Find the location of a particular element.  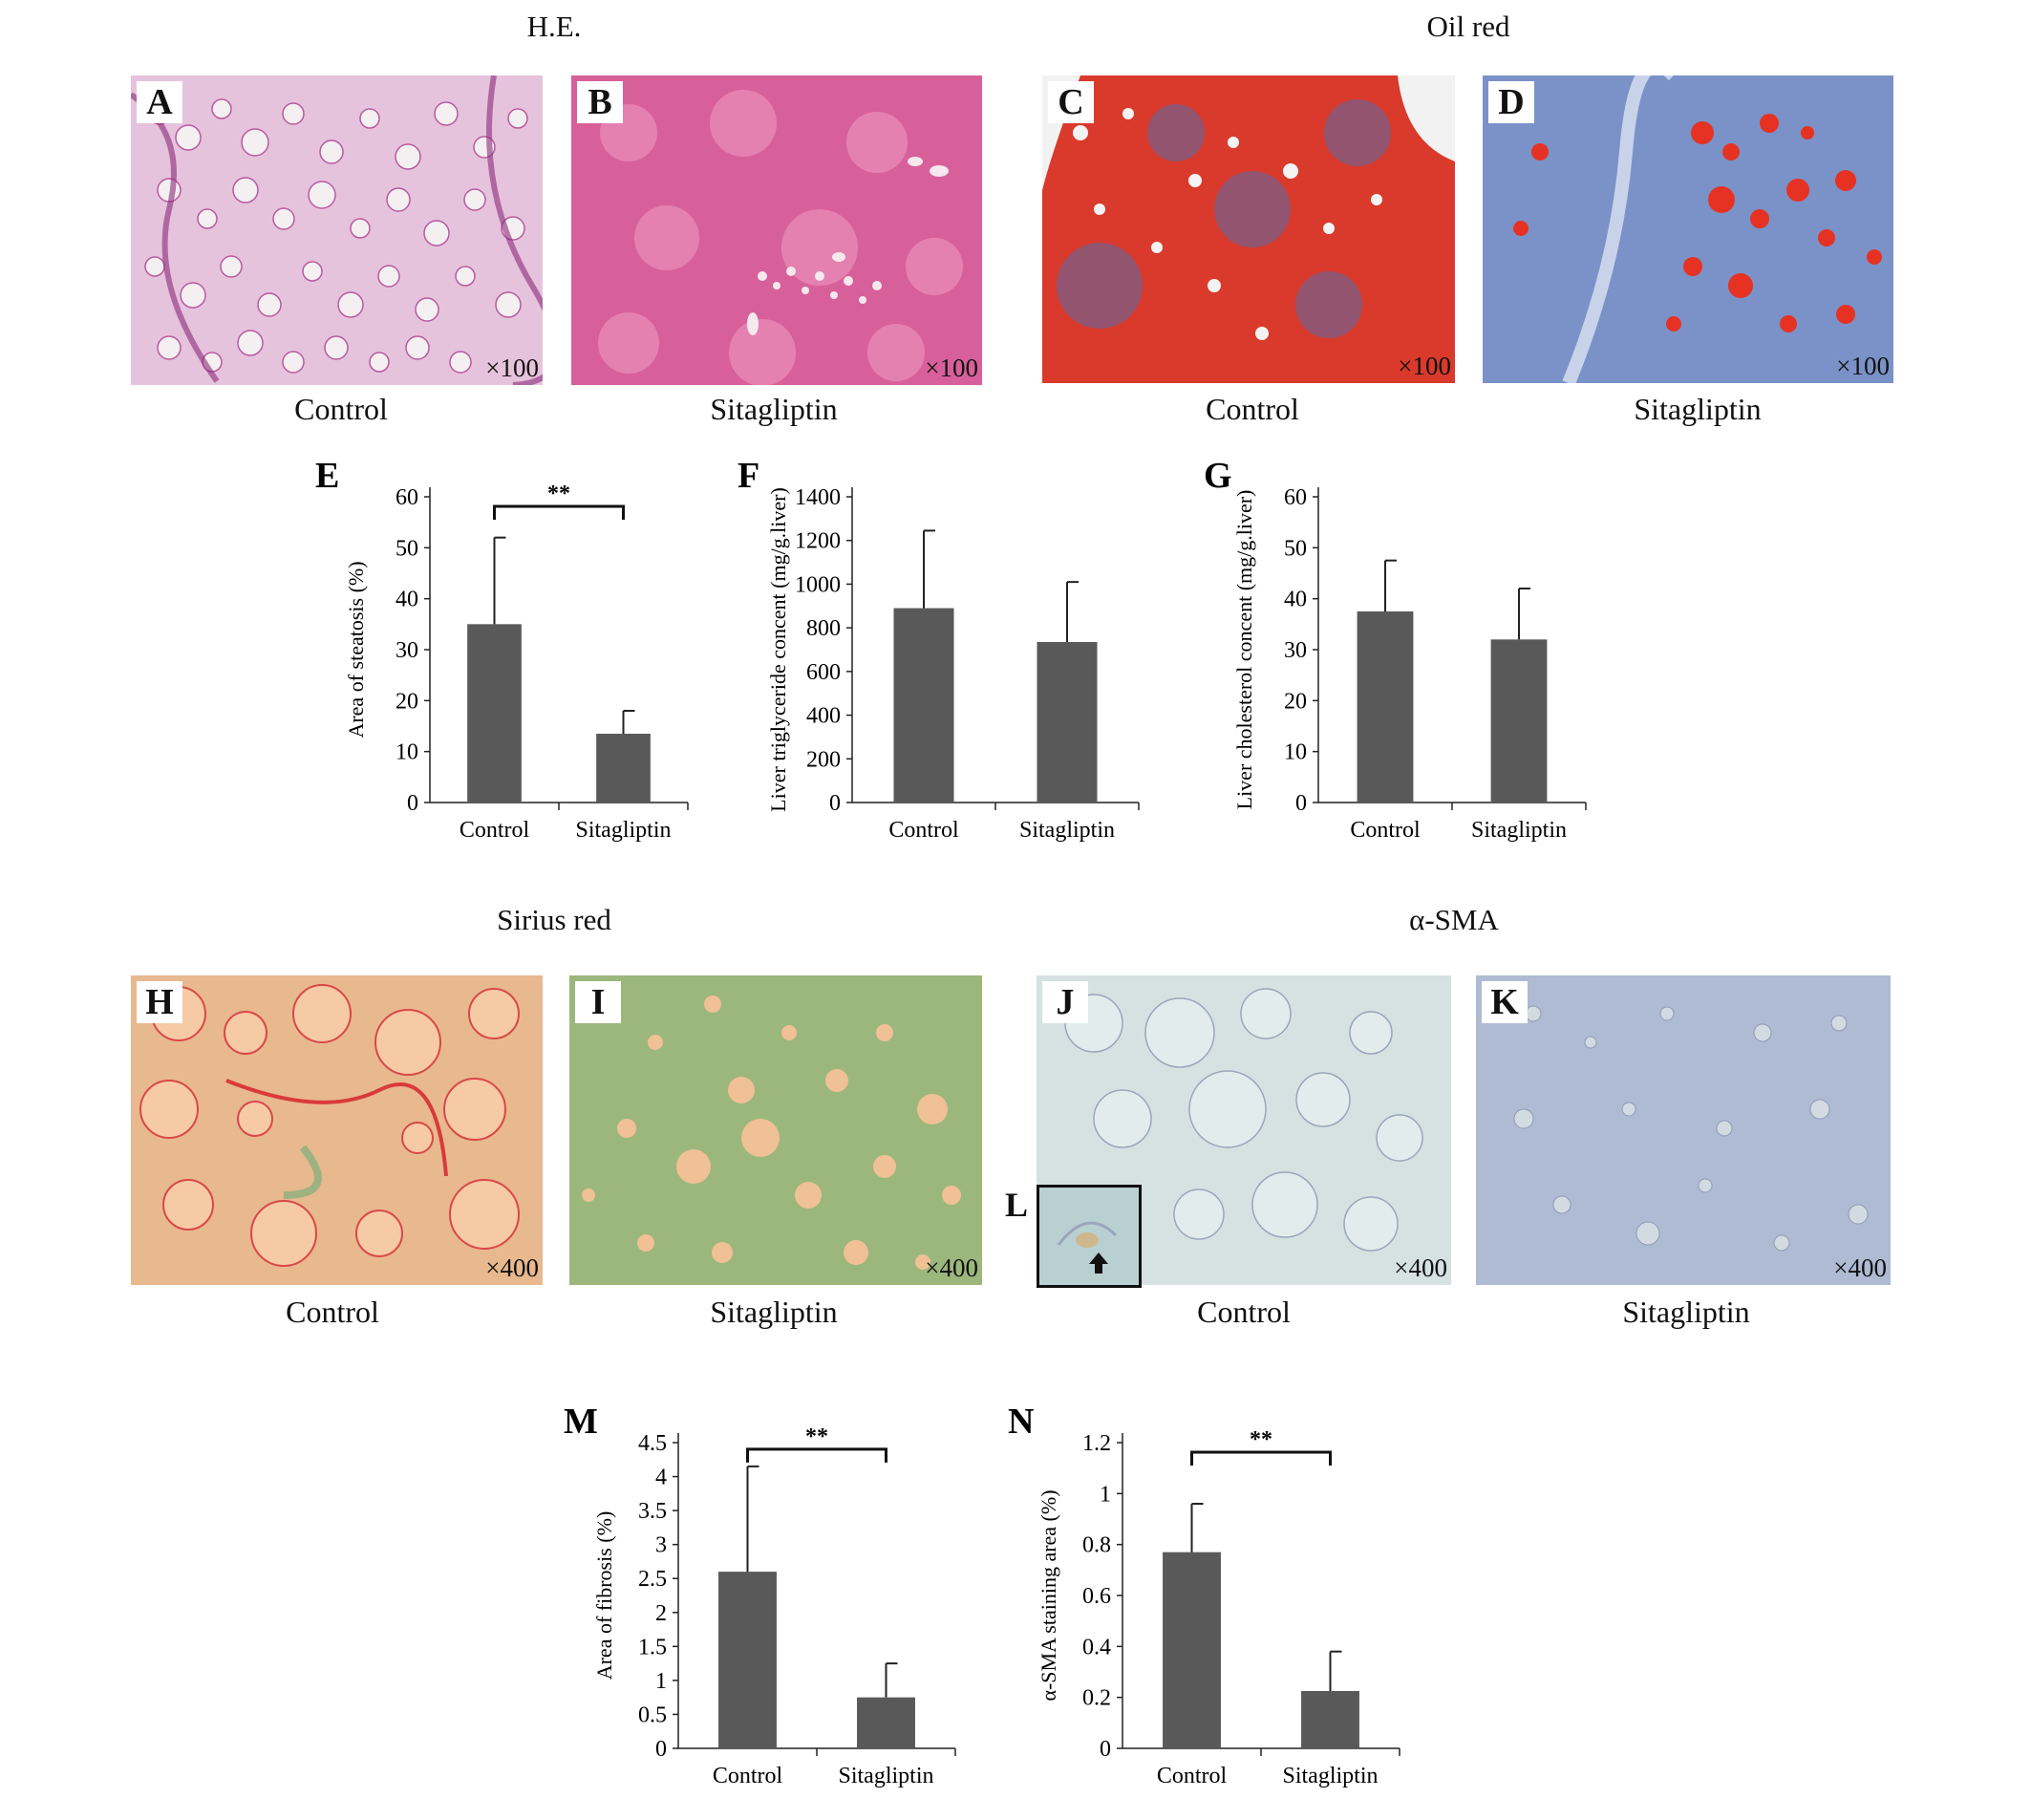

panel-letter-a: A is located at coordinates (159, 102).